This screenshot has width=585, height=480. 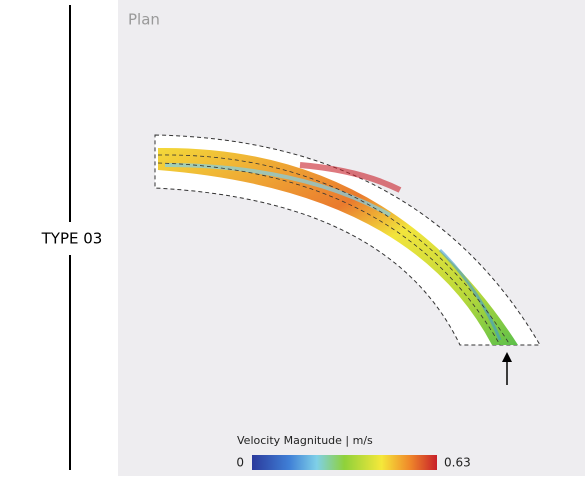 What do you see at coordinates (350, 177) in the screenshot?
I see `flow-fast` at bounding box center [350, 177].